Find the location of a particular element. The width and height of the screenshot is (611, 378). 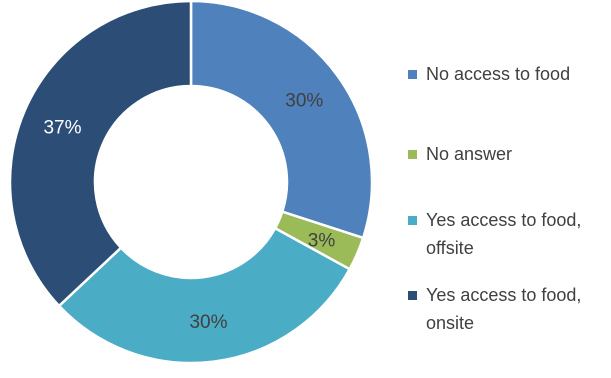

data-label-yes-onsite: 37% is located at coordinates (62, 127).